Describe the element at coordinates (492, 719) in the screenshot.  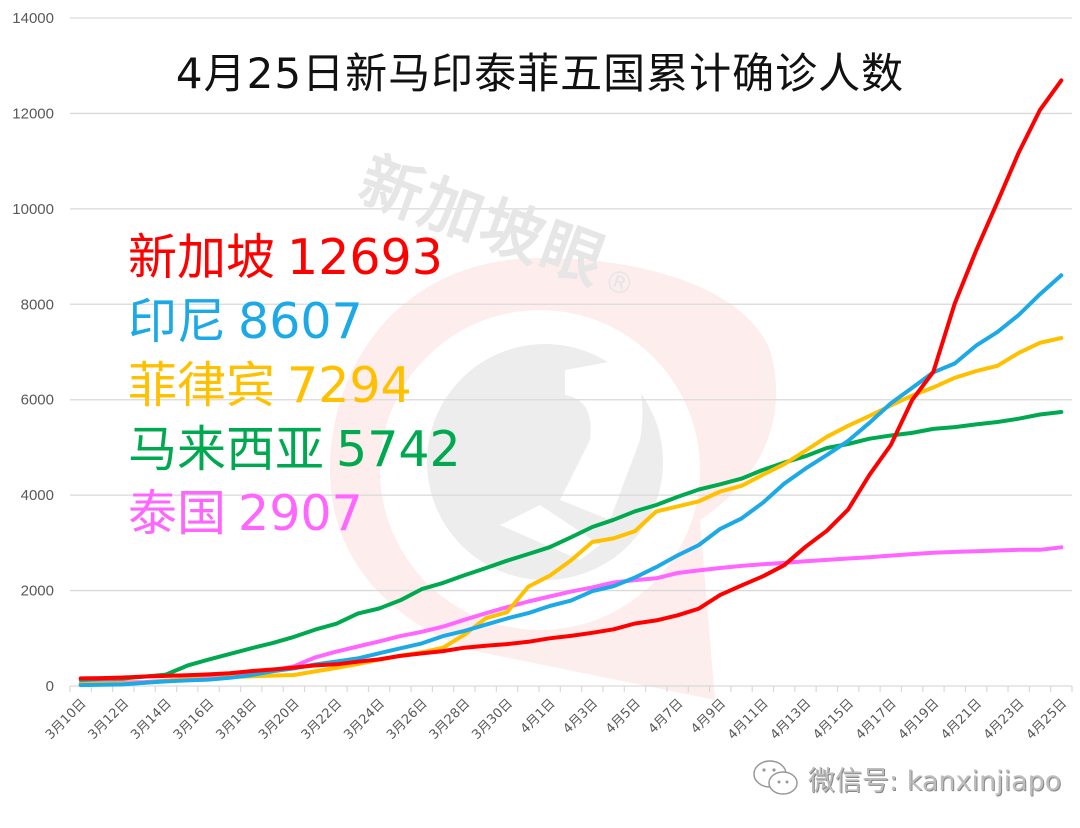
I see `x-tick-label: 3月30日` at that location.